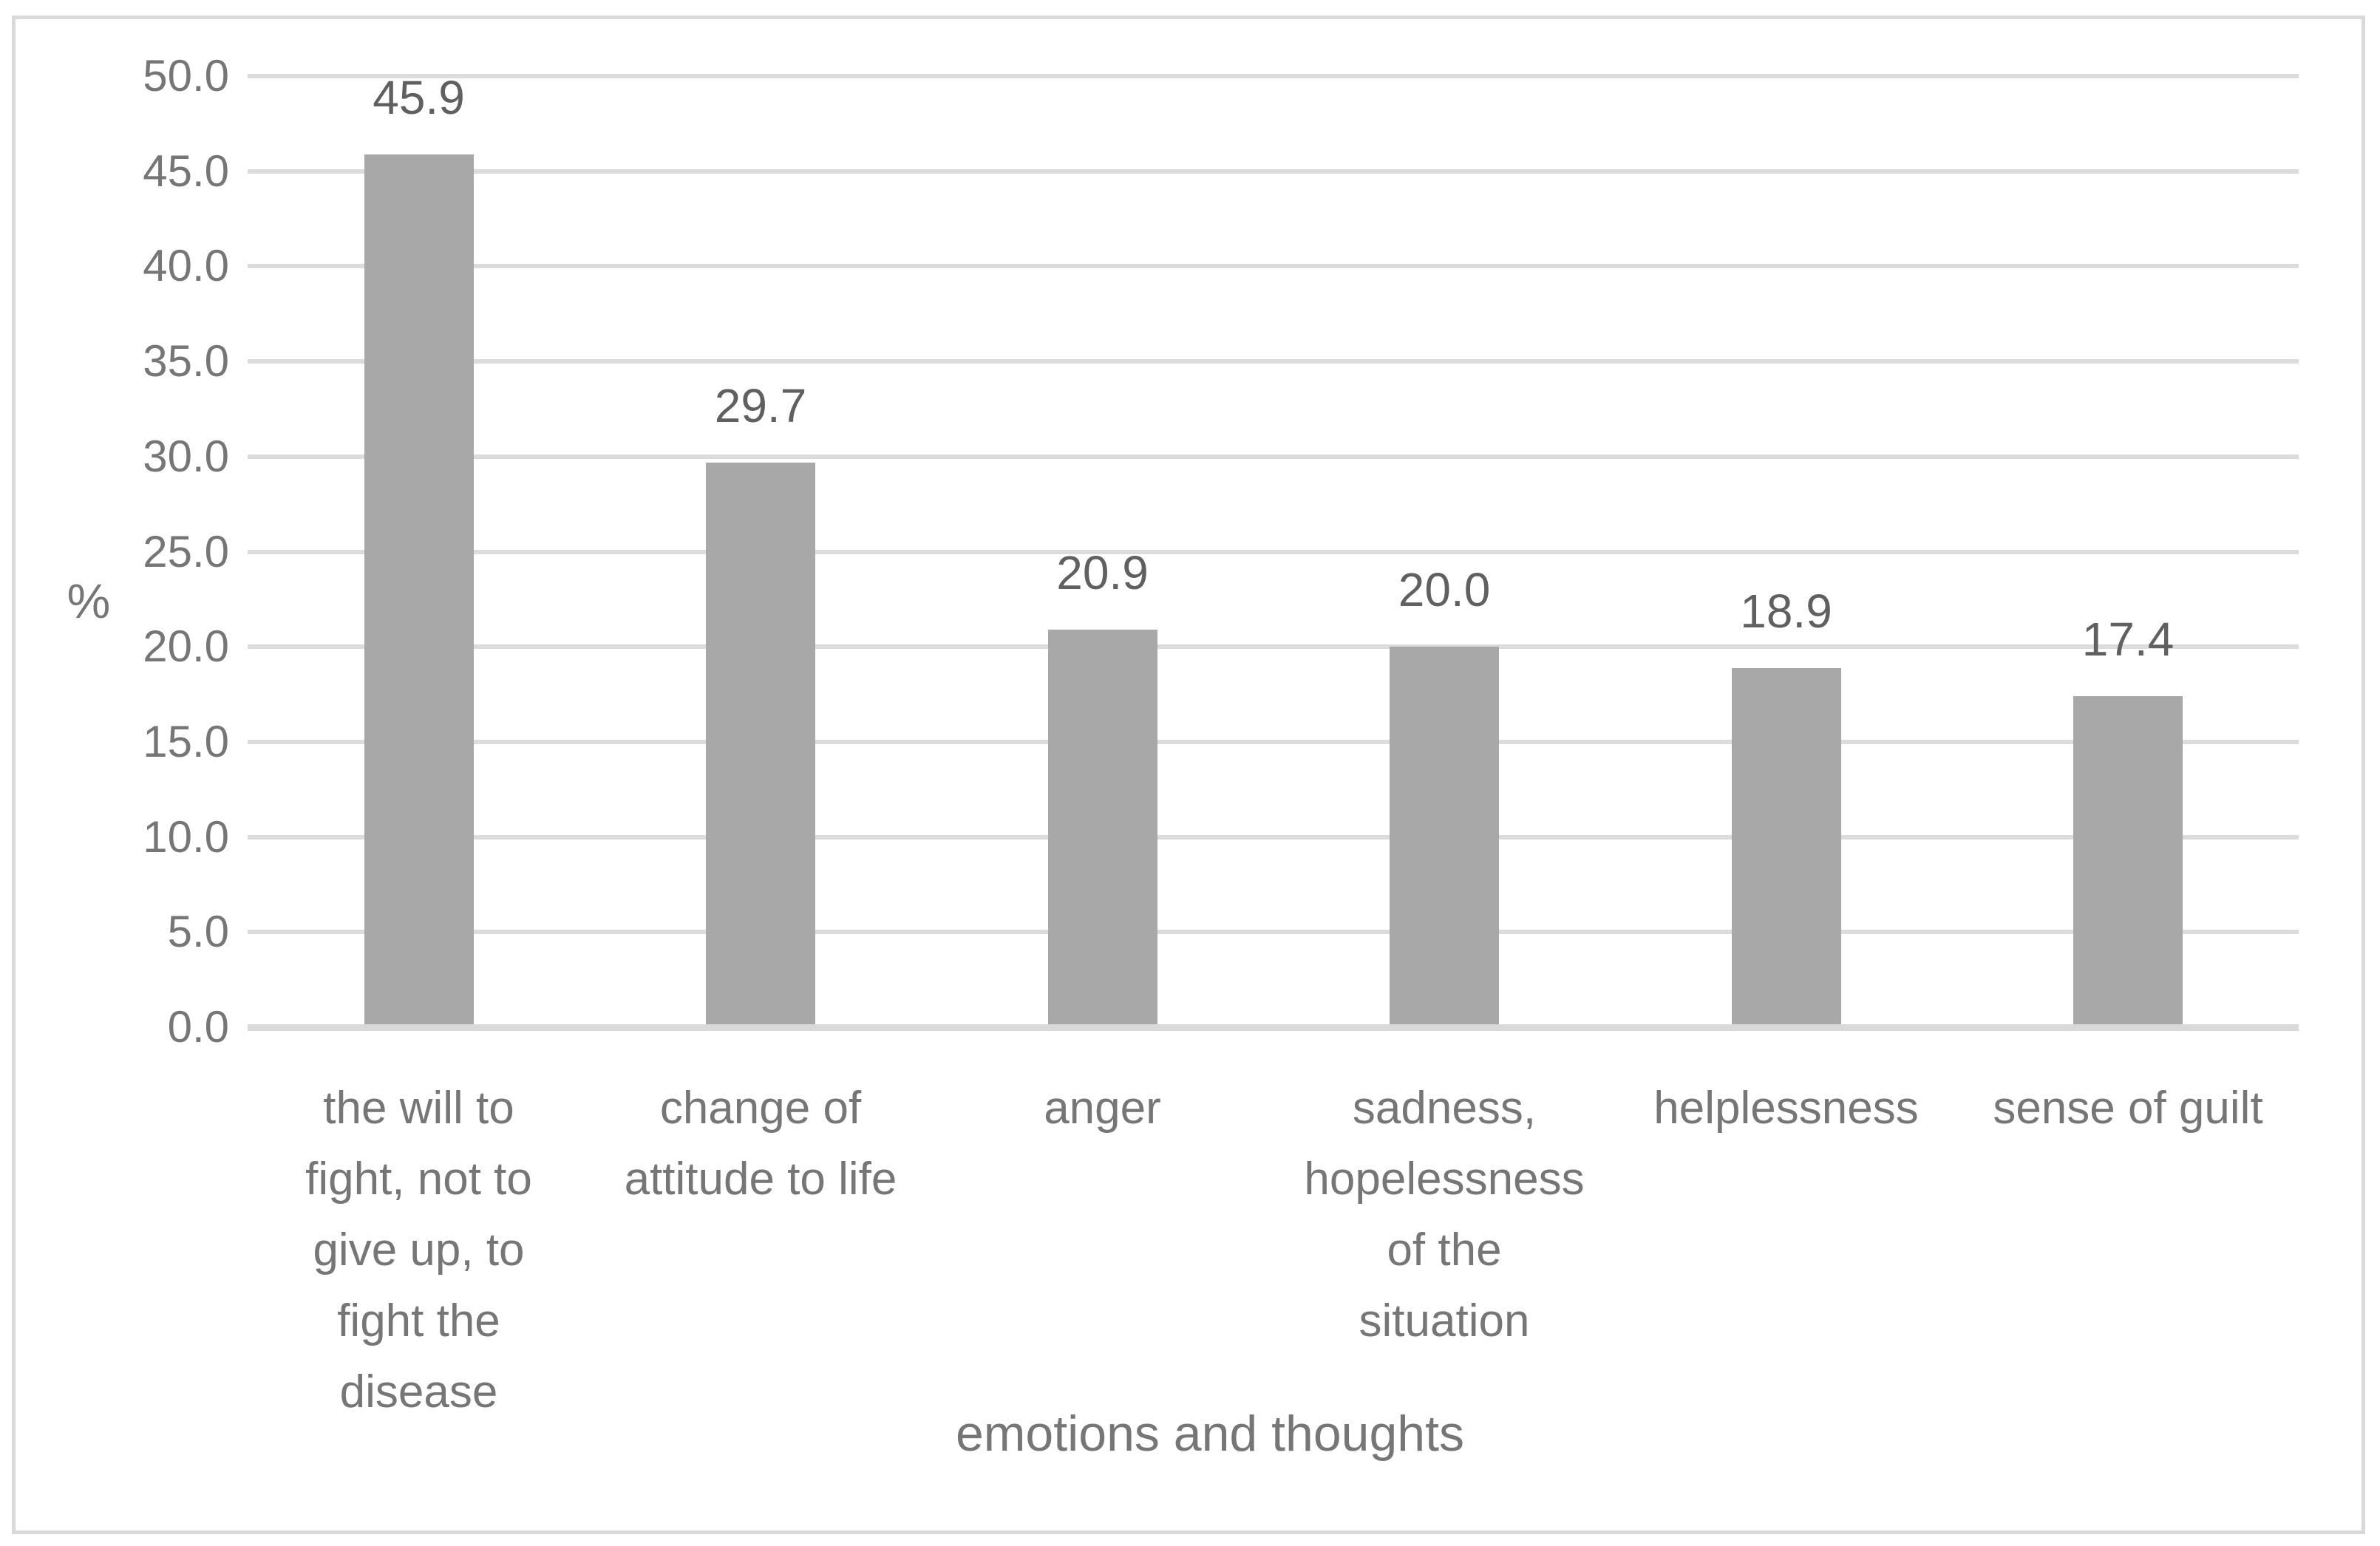 This screenshot has height=1546, width=2380. I want to click on category-label: helplessness, so click(1786, 1108).